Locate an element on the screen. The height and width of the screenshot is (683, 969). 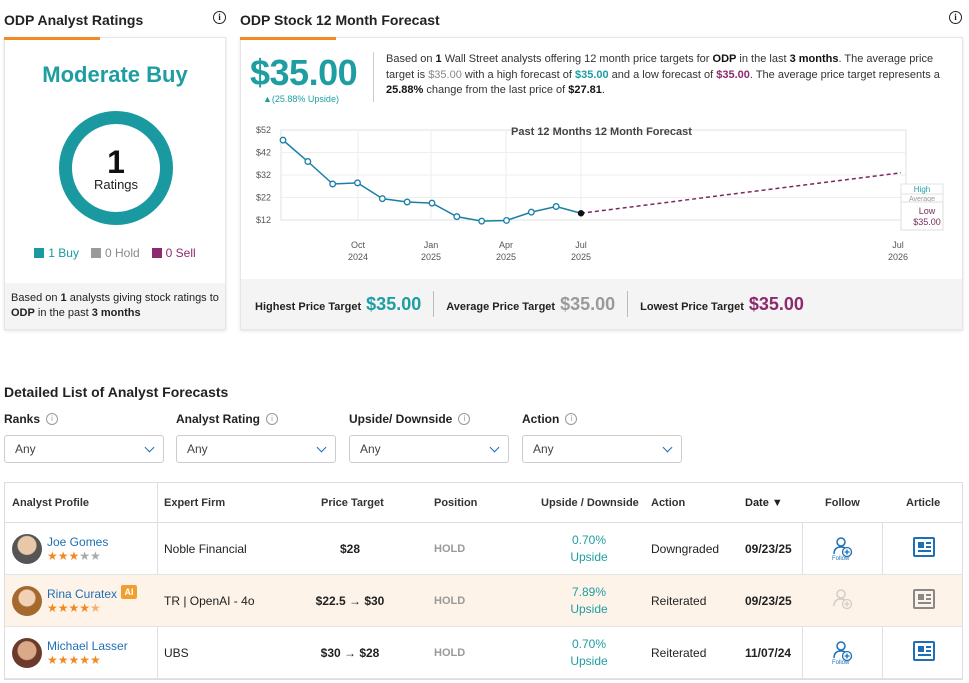
analyst-name: Joe Gomes is located at coordinates (78, 542).